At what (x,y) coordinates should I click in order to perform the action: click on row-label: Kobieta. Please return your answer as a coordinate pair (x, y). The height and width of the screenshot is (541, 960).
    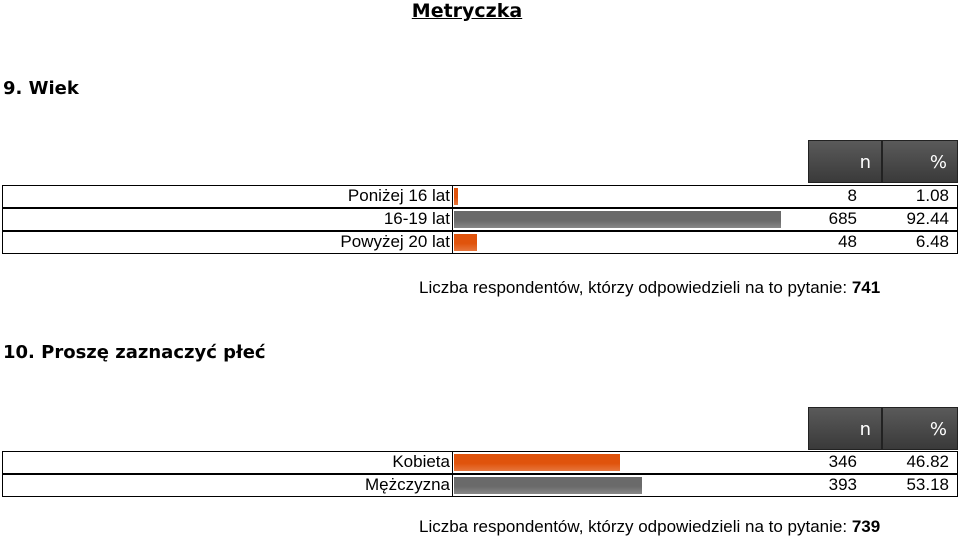
    Looking at the image, I should click on (421, 461).